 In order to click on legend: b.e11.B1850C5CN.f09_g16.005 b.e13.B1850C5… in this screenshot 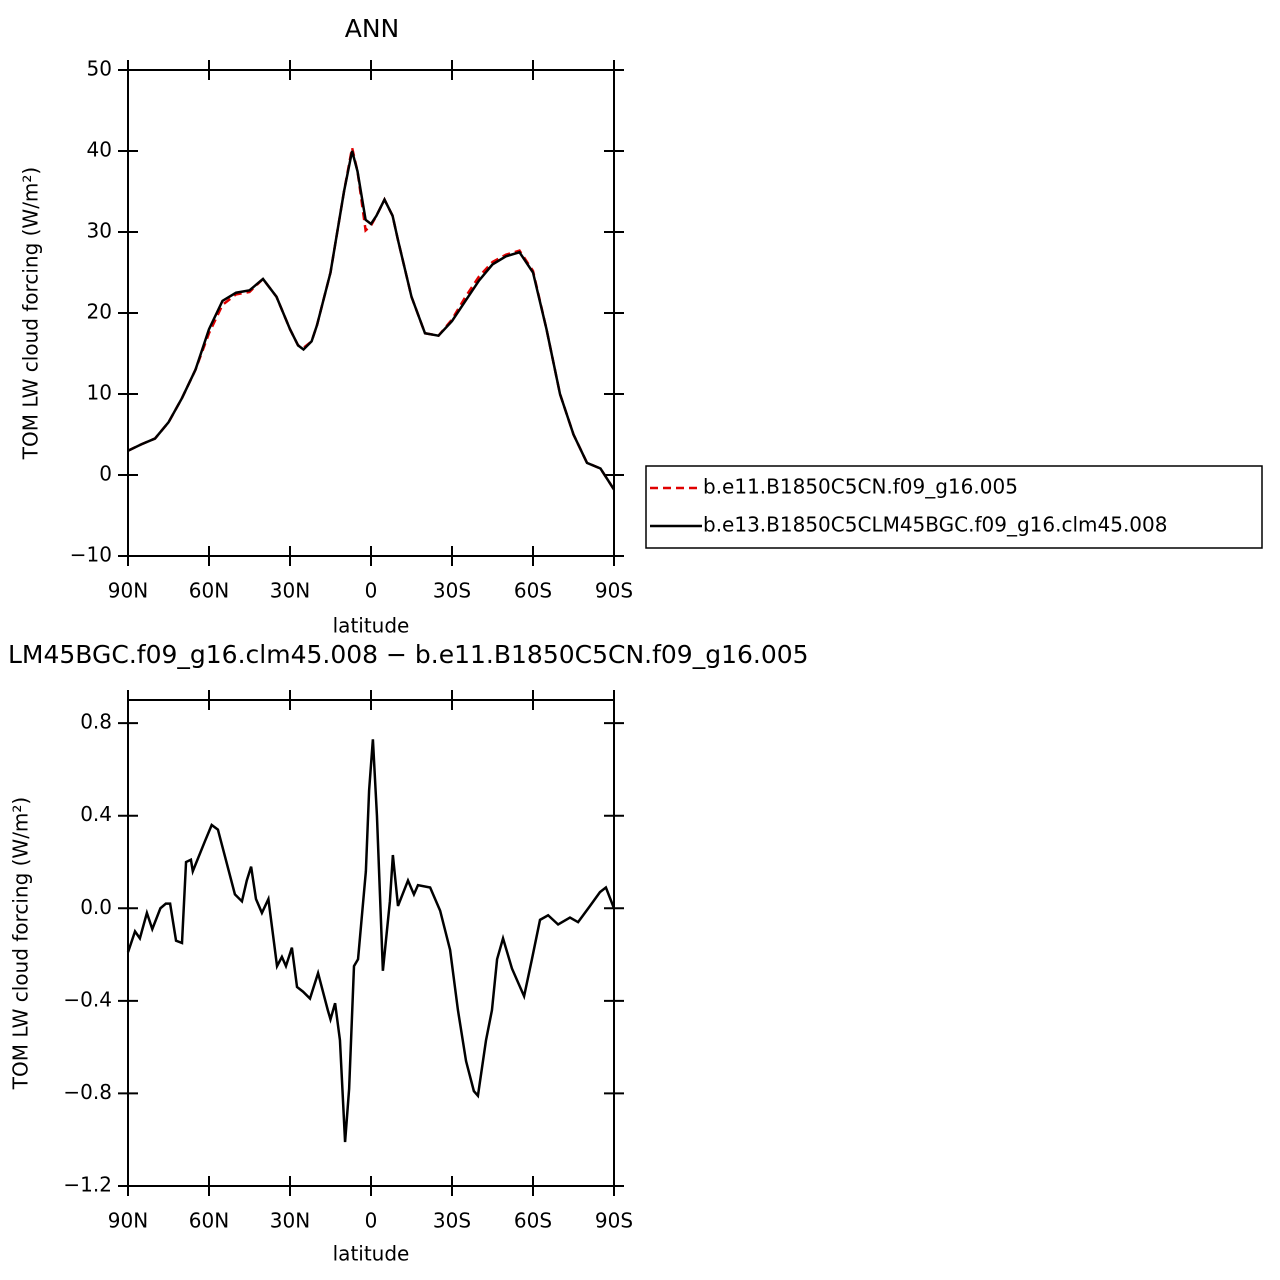, I will do `click(954, 507)`.